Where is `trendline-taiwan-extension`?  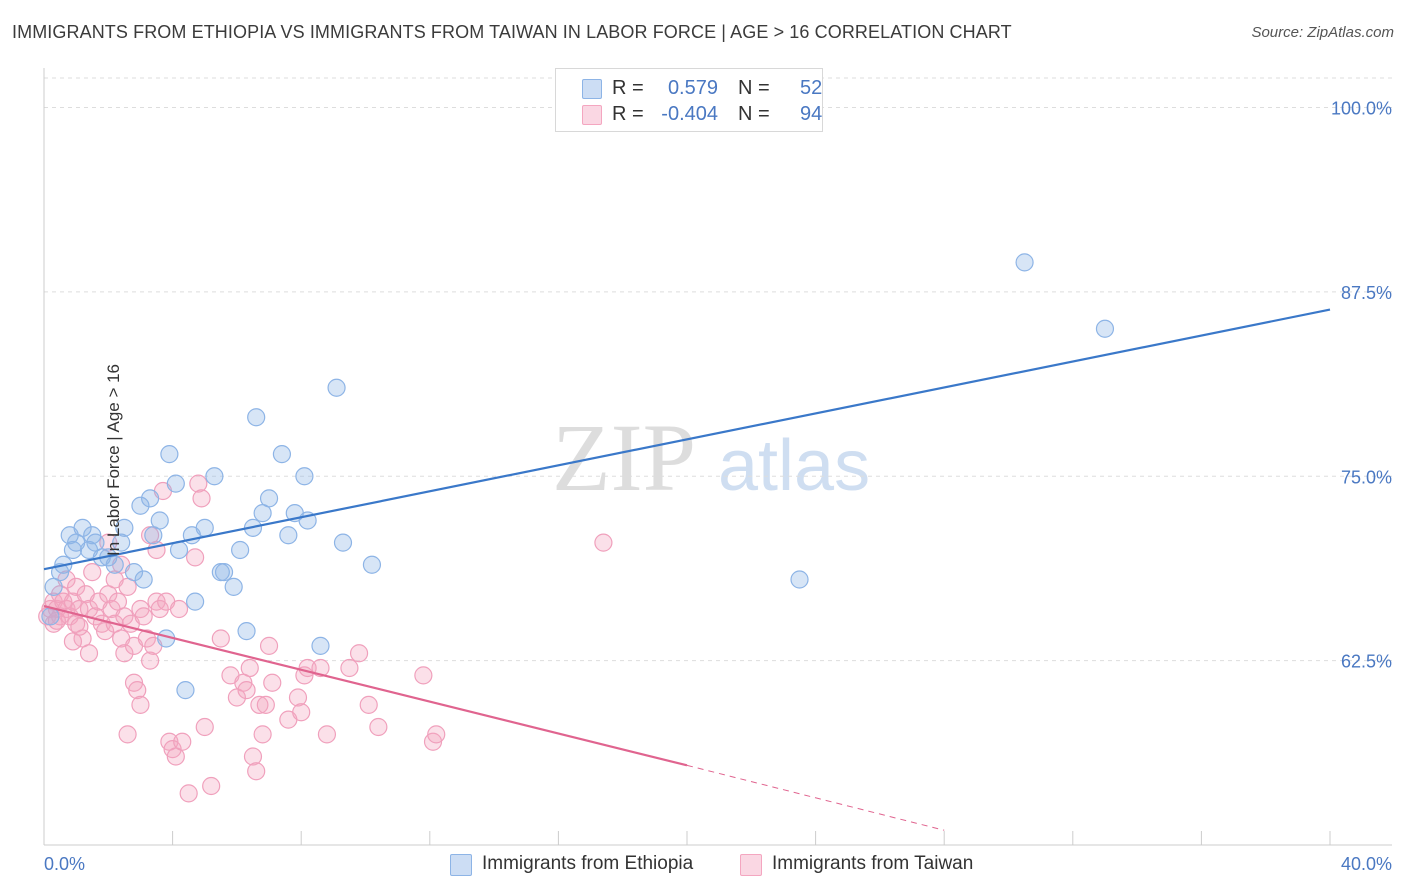 trendline-taiwan-extension is located at coordinates (815, 797).